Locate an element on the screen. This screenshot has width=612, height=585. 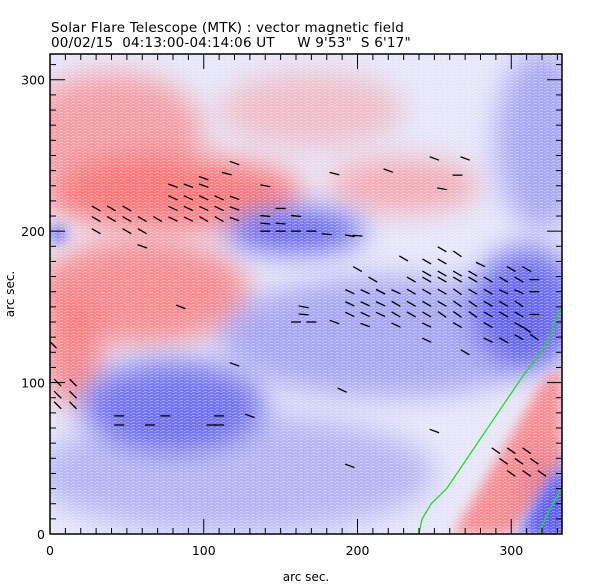
y-tick-label: 300 is located at coordinates (33, 80).